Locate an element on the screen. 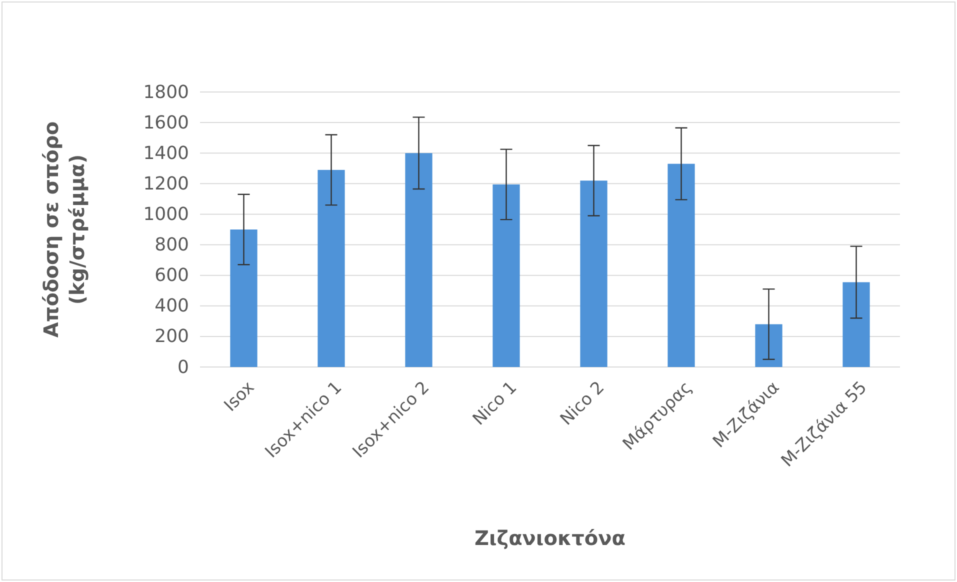 The height and width of the screenshot is (582, 957). y-tick-label: 1200 is located at coordinates (166, 183).